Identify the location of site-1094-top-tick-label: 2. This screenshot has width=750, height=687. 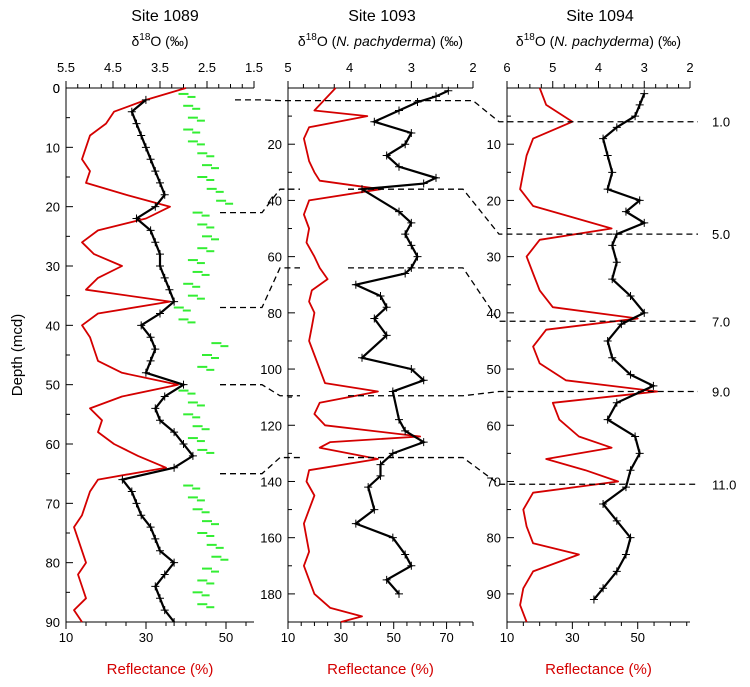
(689, 67).